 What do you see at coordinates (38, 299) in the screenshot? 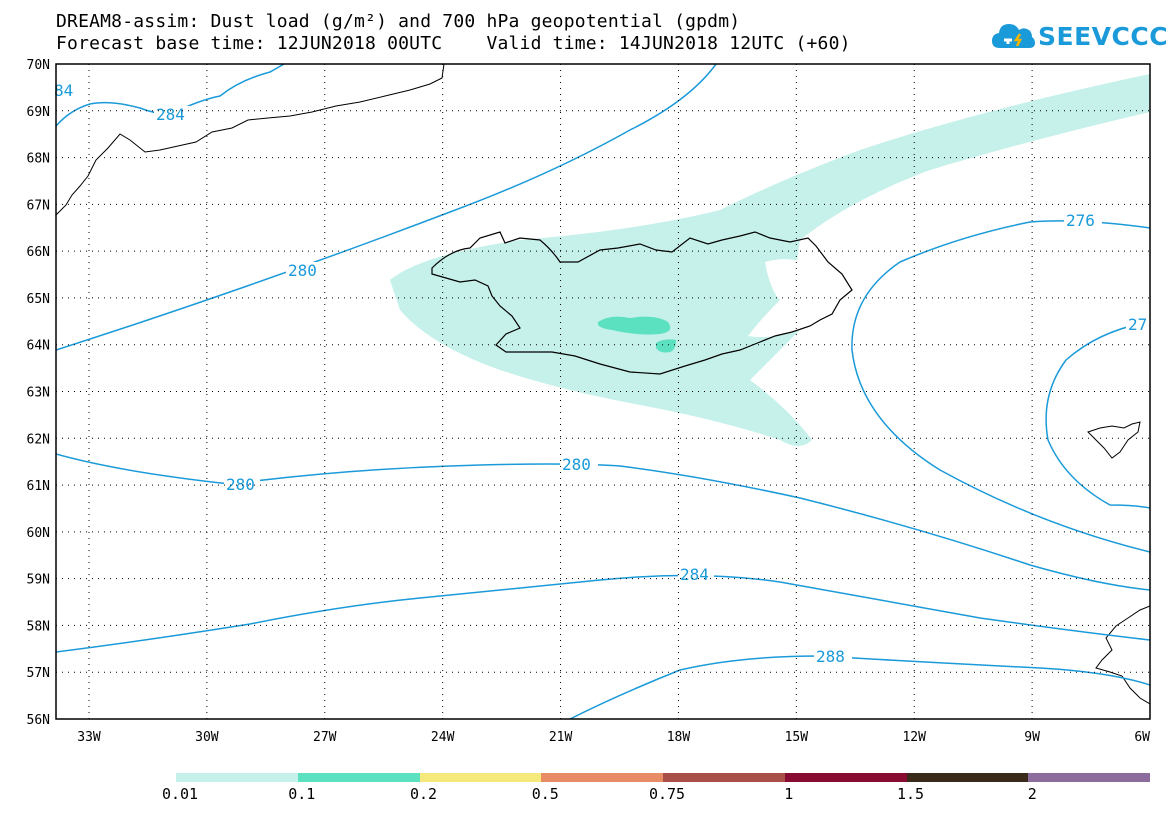
I see `lat-label: 65N` at bounding box center [38, 299].